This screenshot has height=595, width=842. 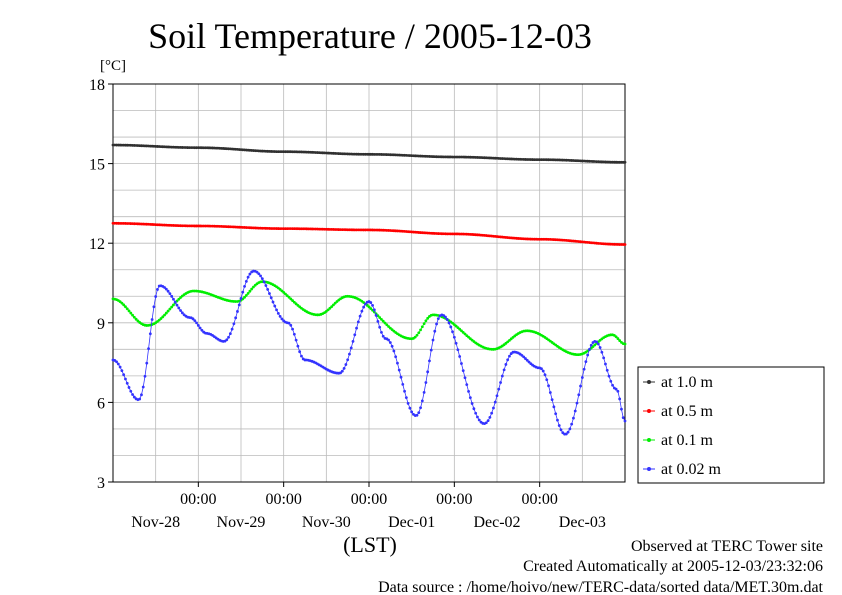 I want to click on legend: at 1.0 m at 0.5 m at 0.1 m at 0.02 m, so click(x=731, y=425).